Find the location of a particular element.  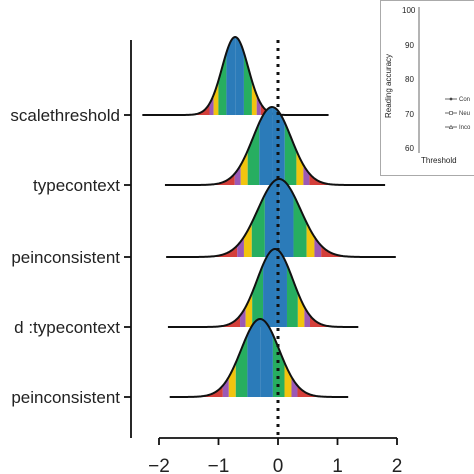

y-tick-label: d :typecontext is located at coordinates (67, 327).